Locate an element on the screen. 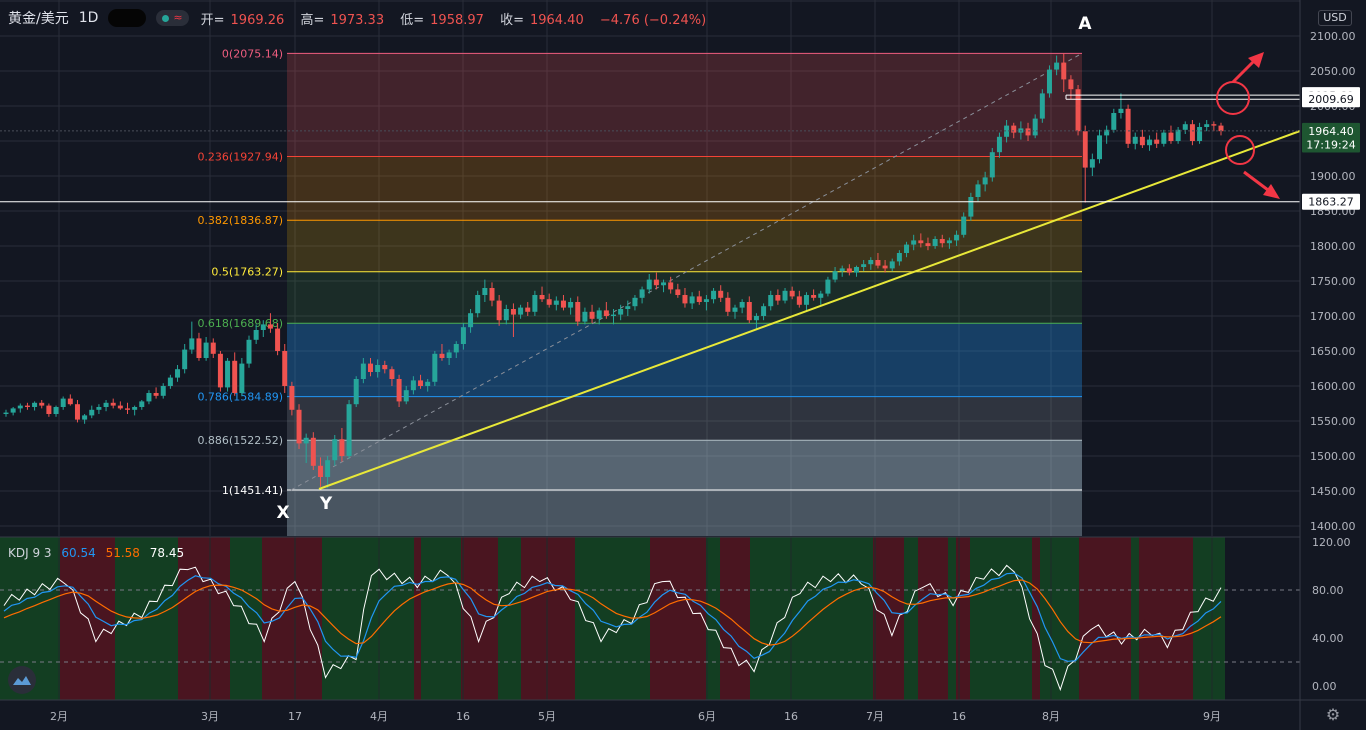 This screenshot has width=1366, height=730. price-tick-label: 1900.00 is located at coordinates (1333, 176).